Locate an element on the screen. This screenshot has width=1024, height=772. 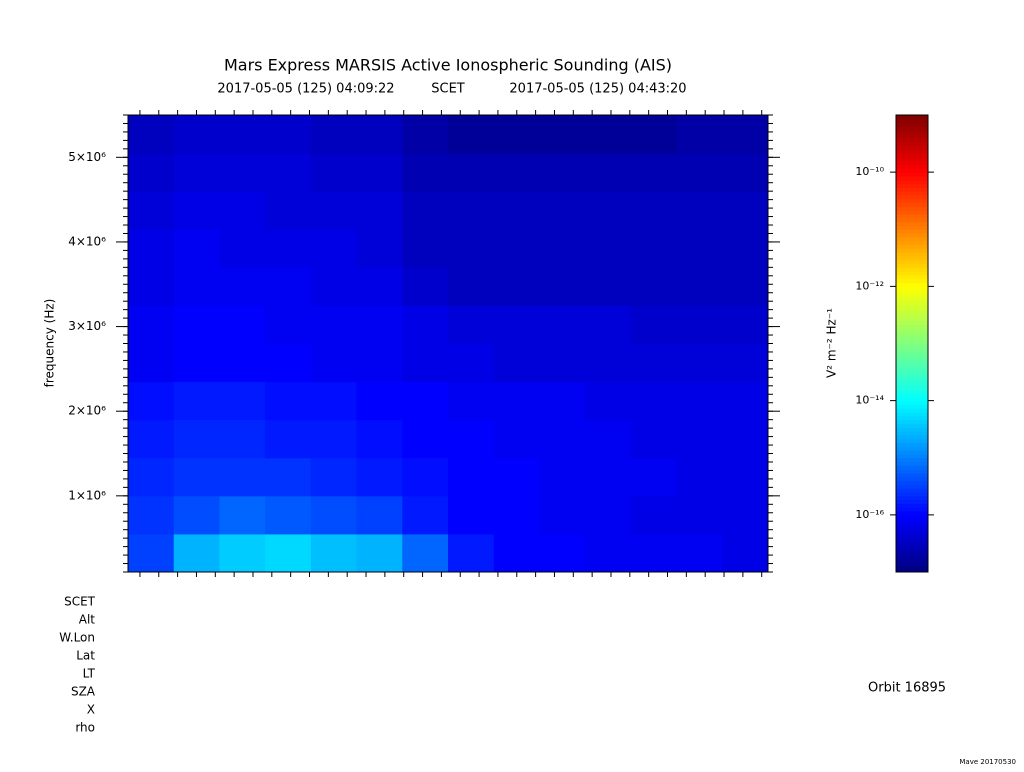
y-tick-label: 1×10⁶ is located at coordinates (87, 495).